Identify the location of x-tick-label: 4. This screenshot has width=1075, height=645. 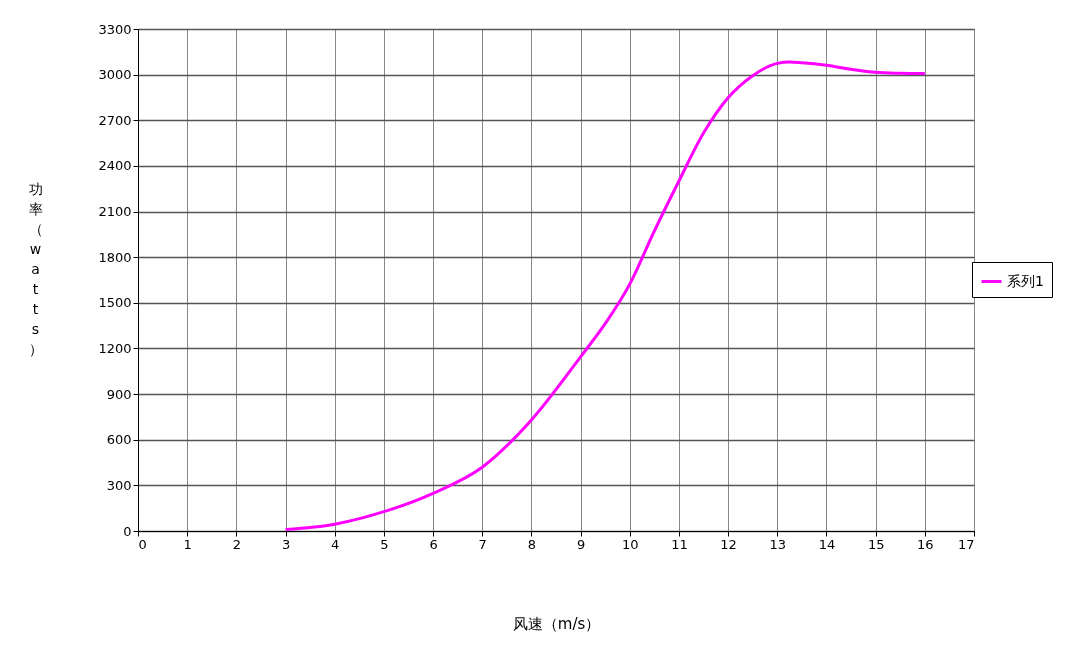
(335, 544).